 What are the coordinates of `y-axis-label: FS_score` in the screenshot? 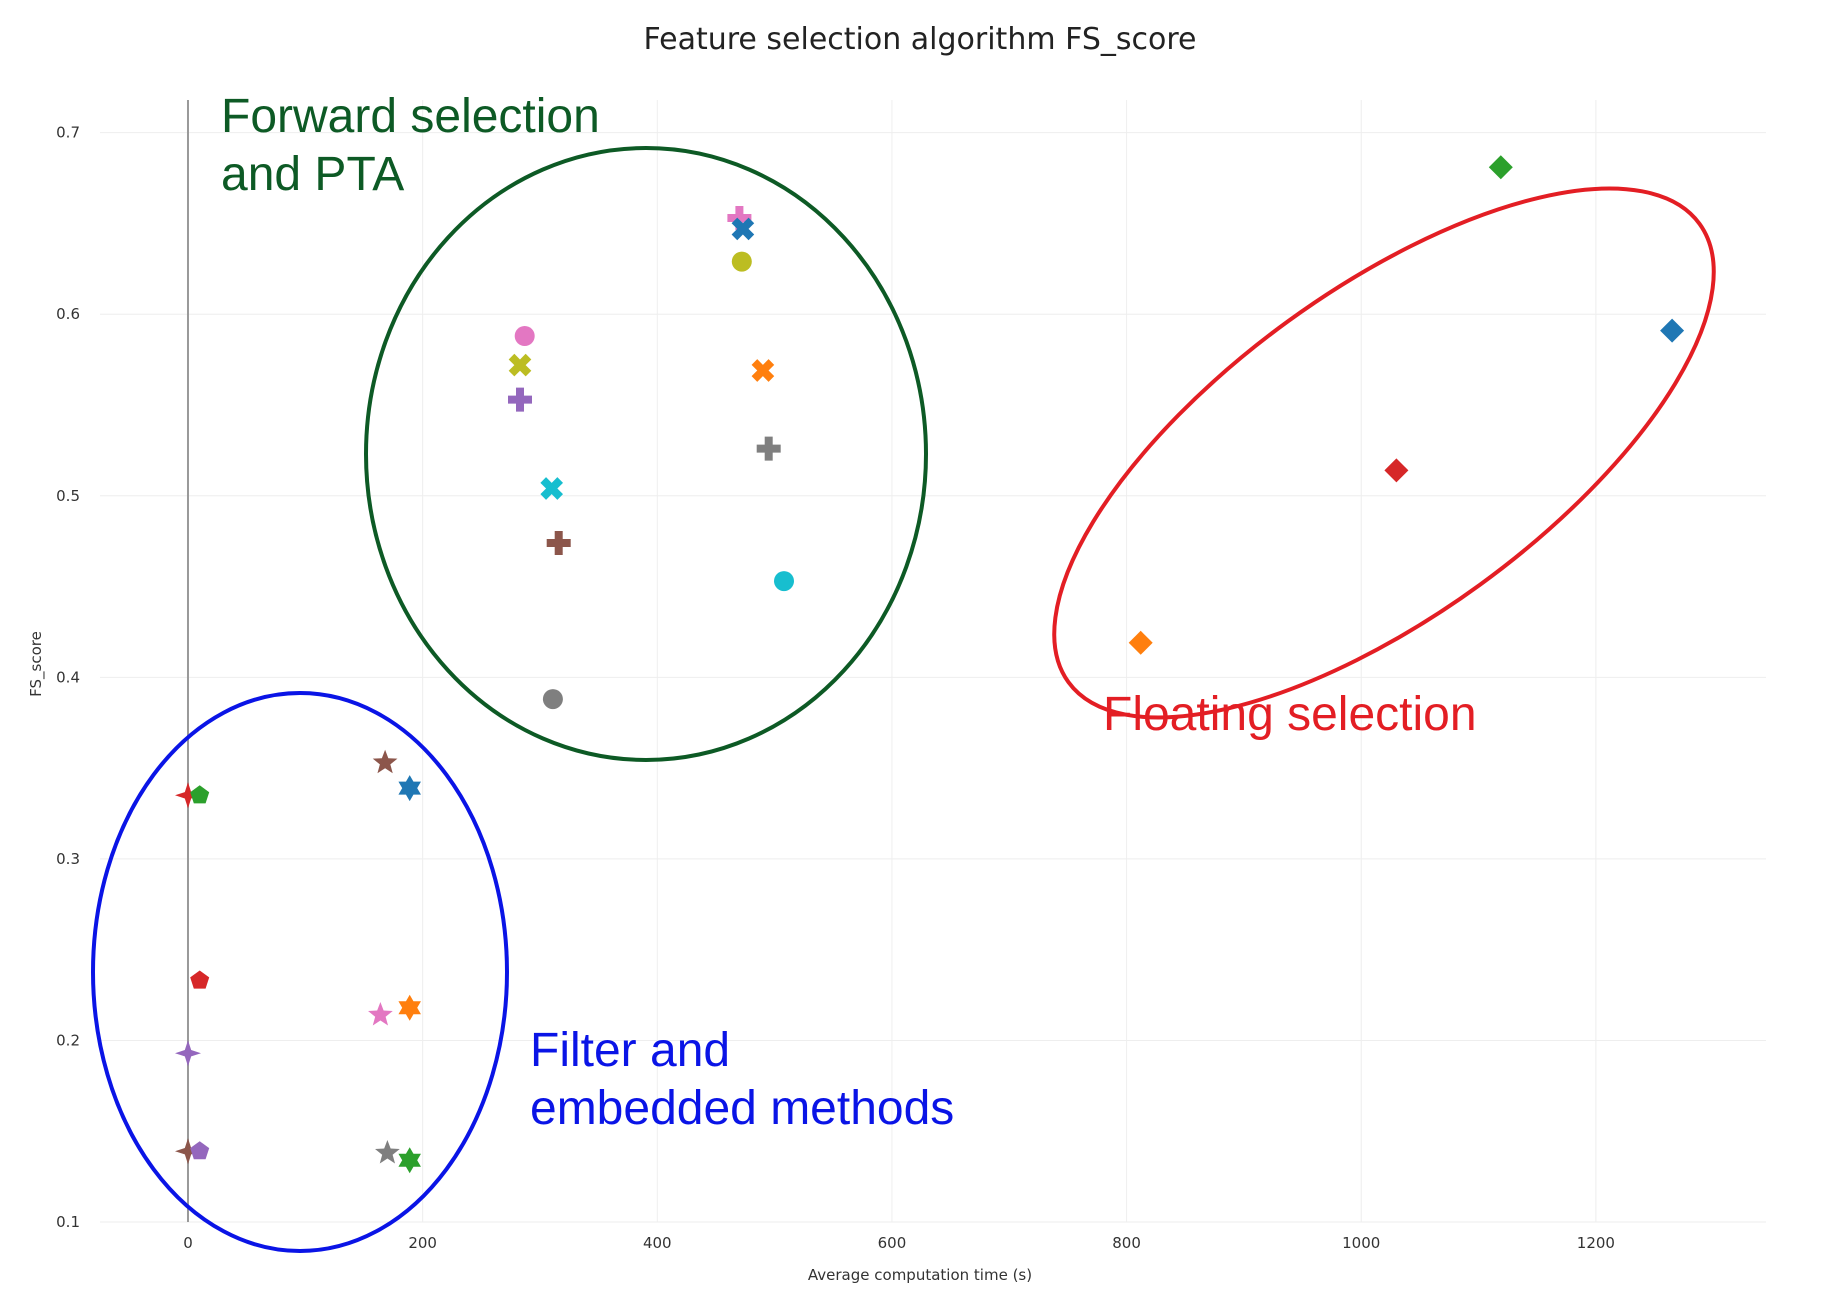 It's located at (36, 664).